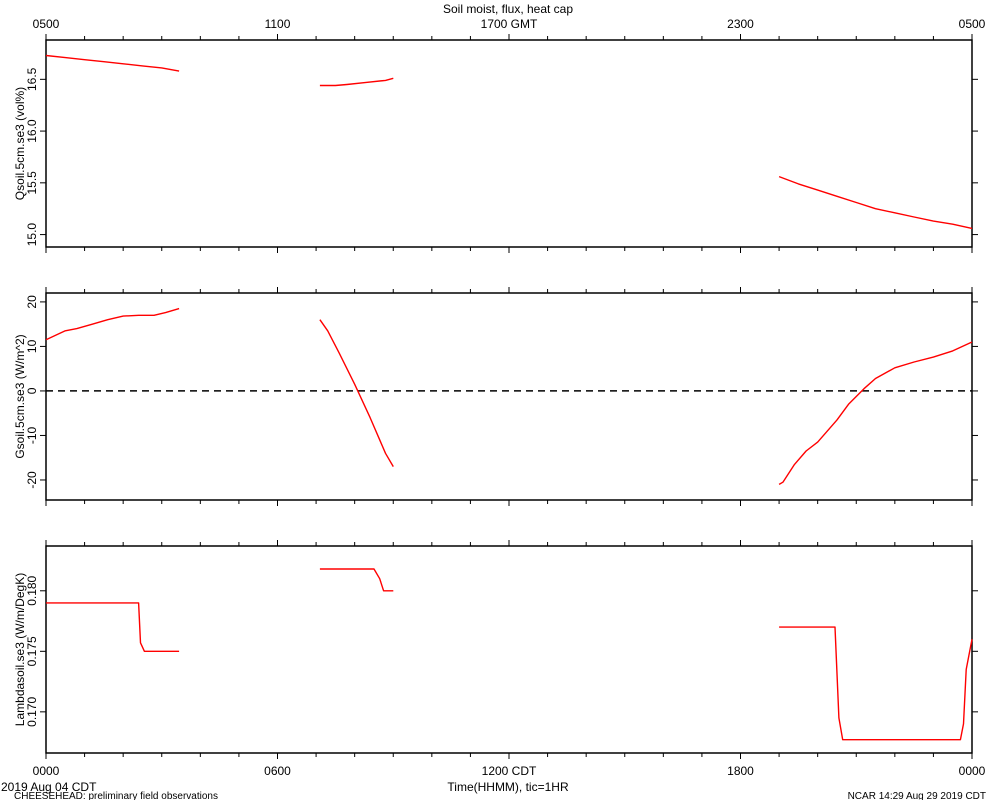  I want to click on chart-title: Soil moist, flux, heat cap, so click(508, 9).